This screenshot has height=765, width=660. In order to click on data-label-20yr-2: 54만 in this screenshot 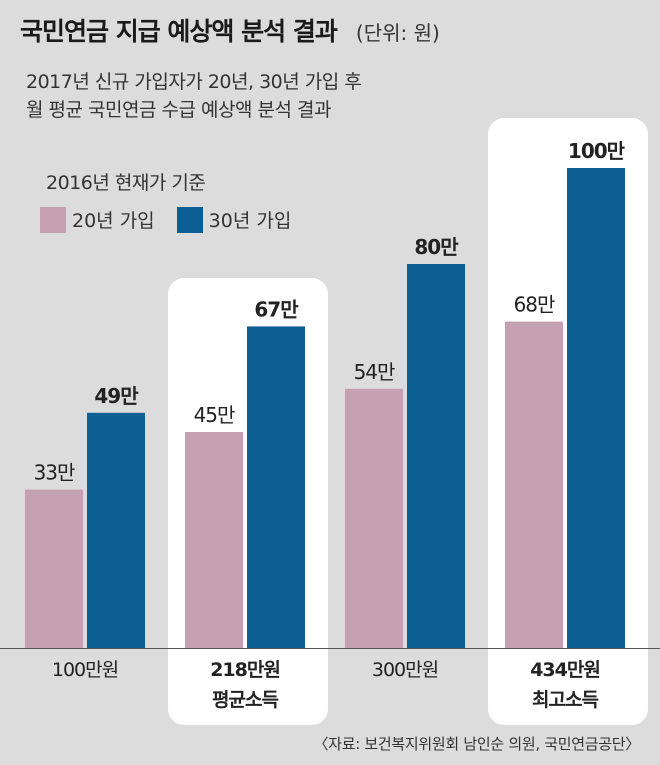, I will do `click(374, 372)`.